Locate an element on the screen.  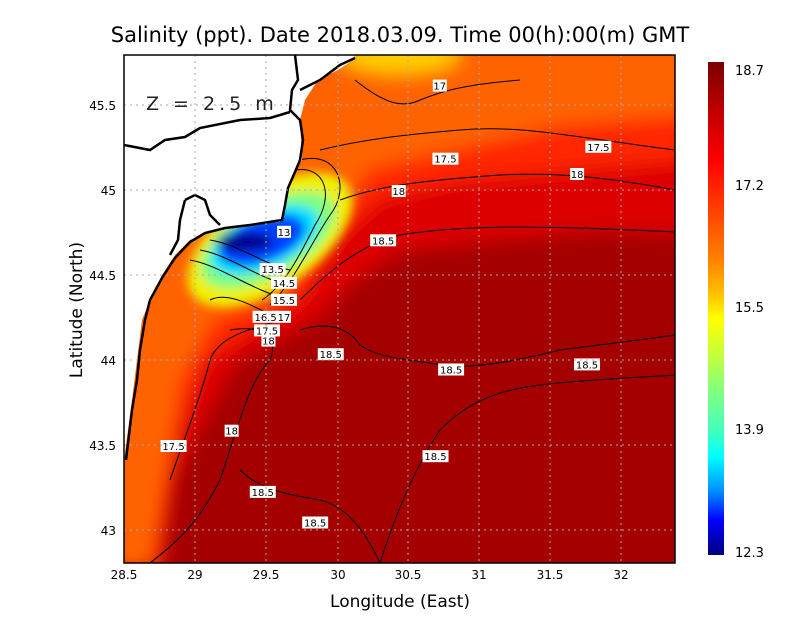
colorbar-label: 18.7 is located at coordinates (749, 71).